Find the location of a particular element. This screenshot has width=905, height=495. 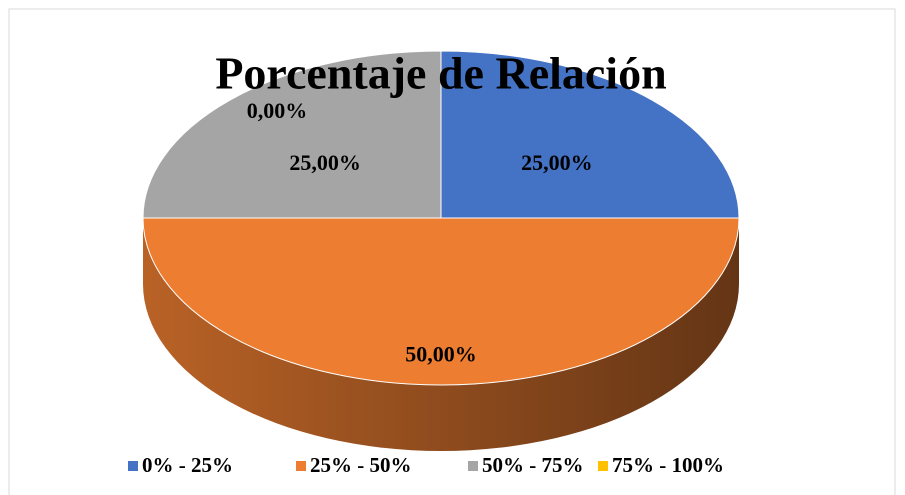

chart-title: Porcentaje de Relación is located at coordinates (440, 73).